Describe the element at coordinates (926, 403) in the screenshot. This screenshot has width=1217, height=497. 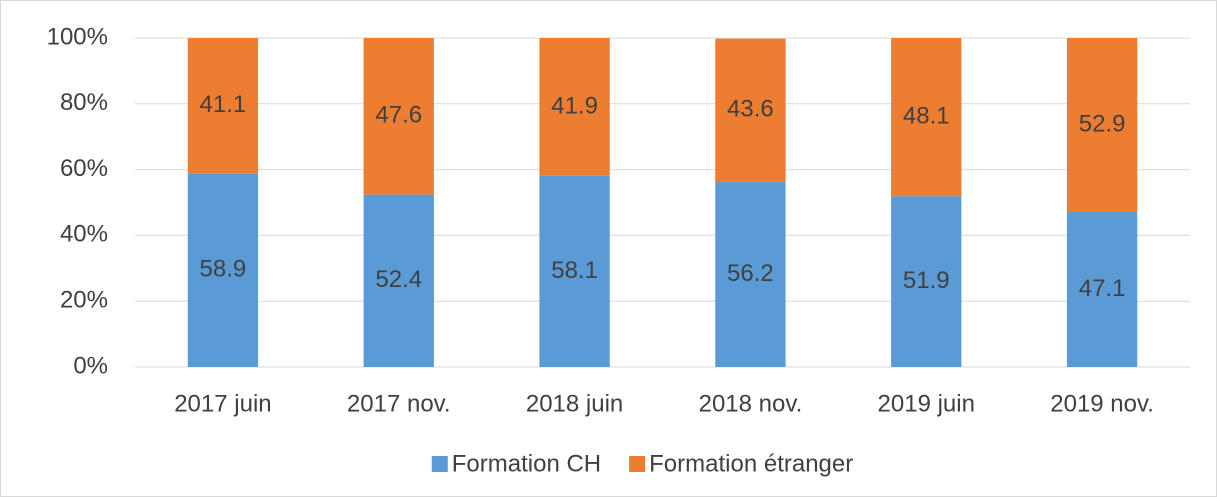
I see `x-tick-label: 2019 juin` at that location.